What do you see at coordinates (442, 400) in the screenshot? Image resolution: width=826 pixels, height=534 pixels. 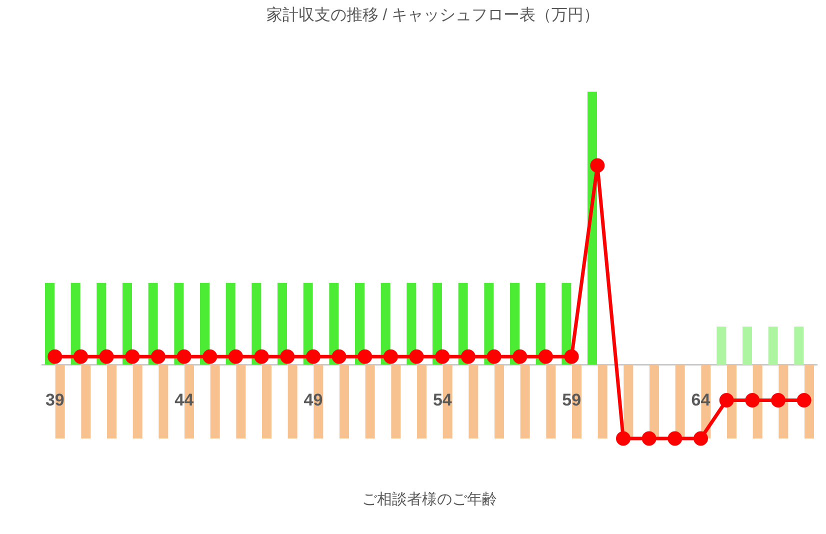 I see `x-tick-label: 54` at bounding box center [442, 400].